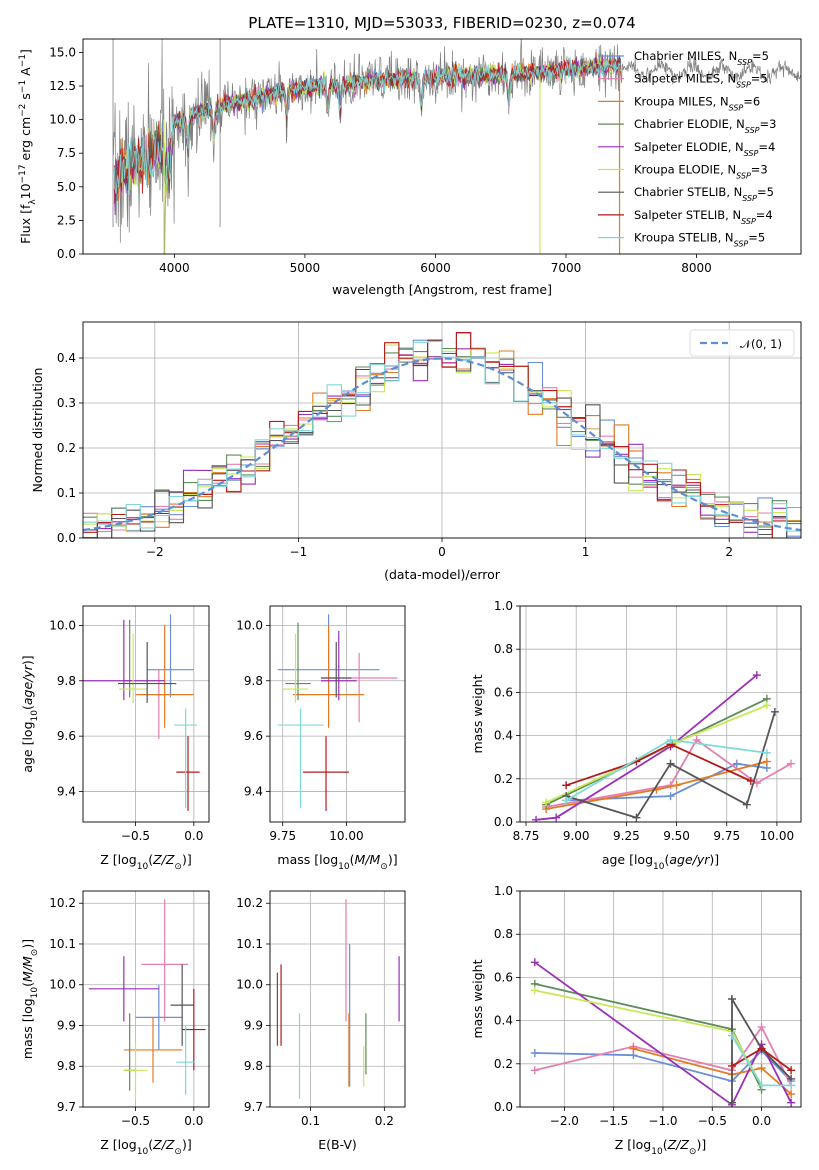 The width and height of the screenshot is (819, 1170). What do you see at coordinates (66, 220) in the screenshot?
I see `y-tick-label: 2.5` at bounding box center [66, 220].